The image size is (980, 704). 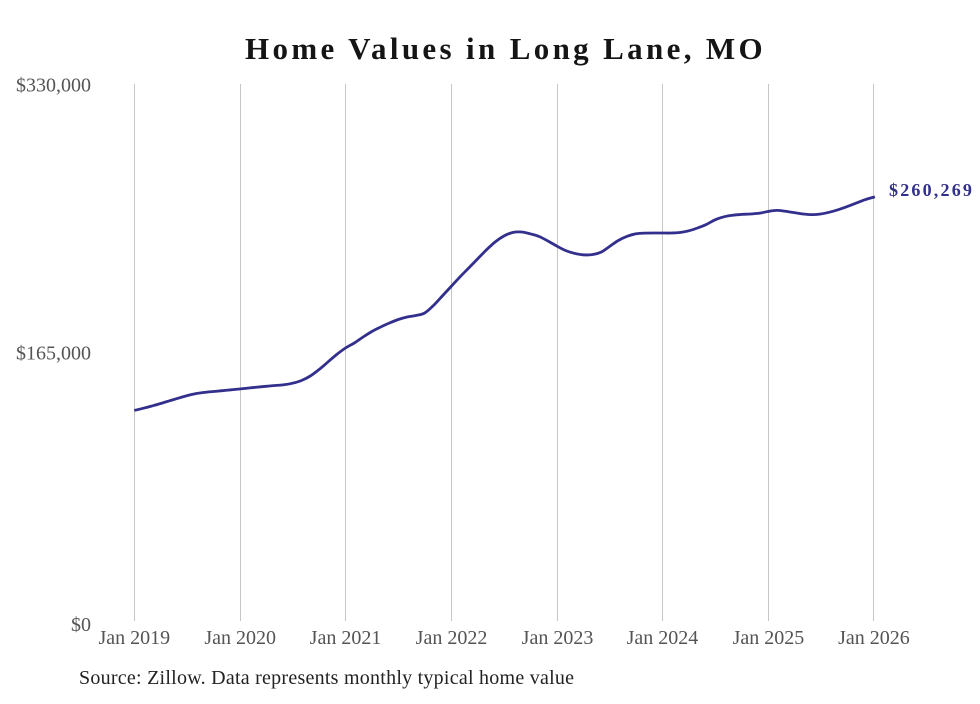 I want to click on svg-text: Jan 2022, so click(x=452, y=638).